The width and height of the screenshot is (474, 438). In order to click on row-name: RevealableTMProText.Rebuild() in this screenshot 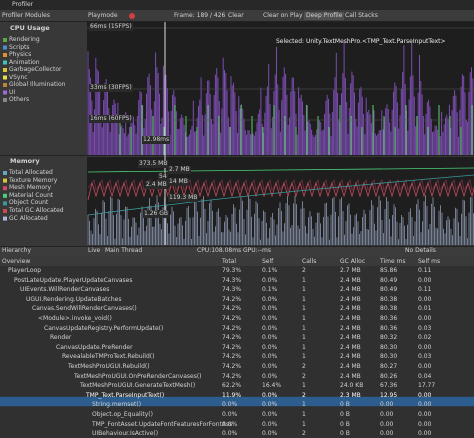, I will do `click(108, 357)`.